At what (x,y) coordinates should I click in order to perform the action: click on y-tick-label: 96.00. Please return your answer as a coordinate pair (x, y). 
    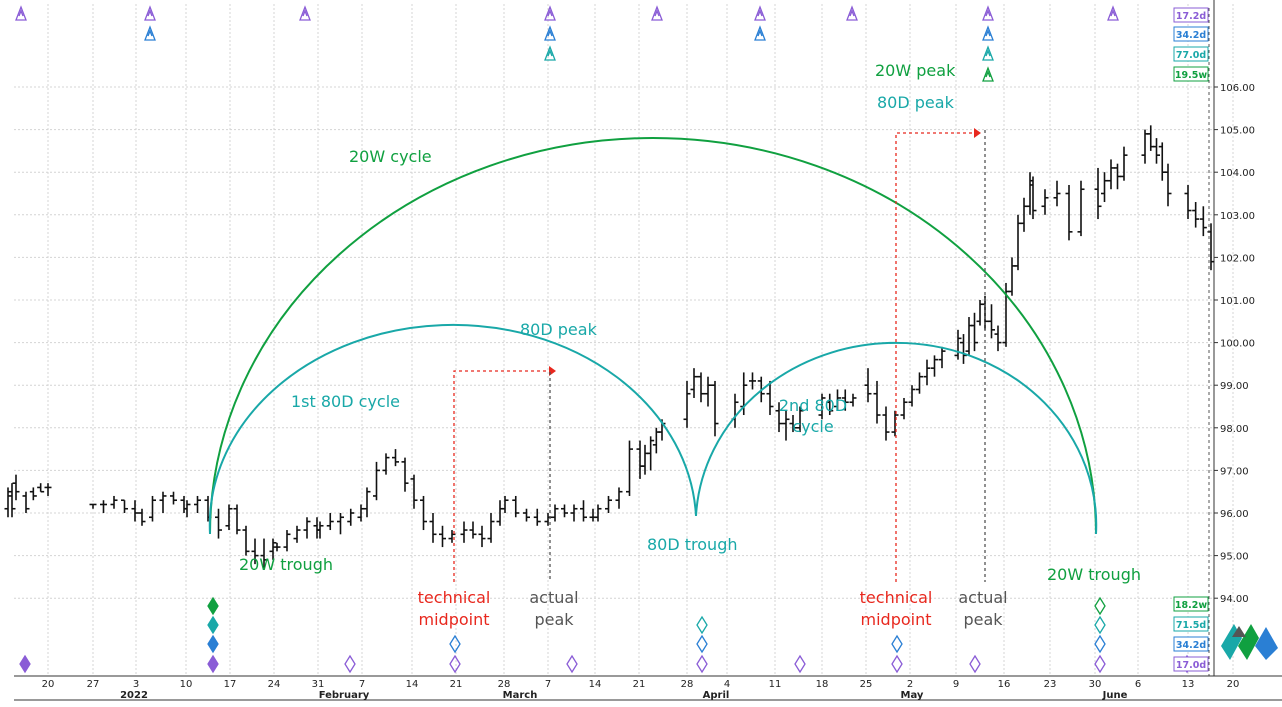
    Looking at the image, I should click on (1234, 514).